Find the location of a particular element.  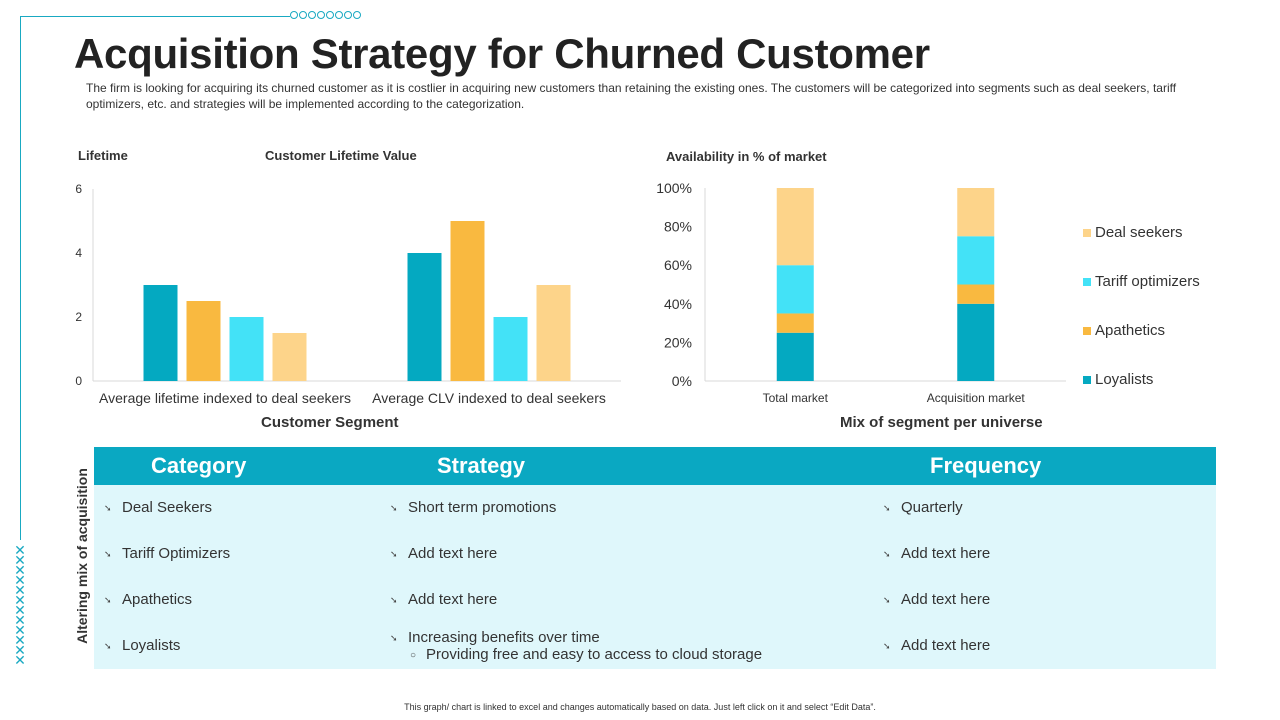

bar-chart-ylabel: Lifetime is located at coordinates (103, 155).